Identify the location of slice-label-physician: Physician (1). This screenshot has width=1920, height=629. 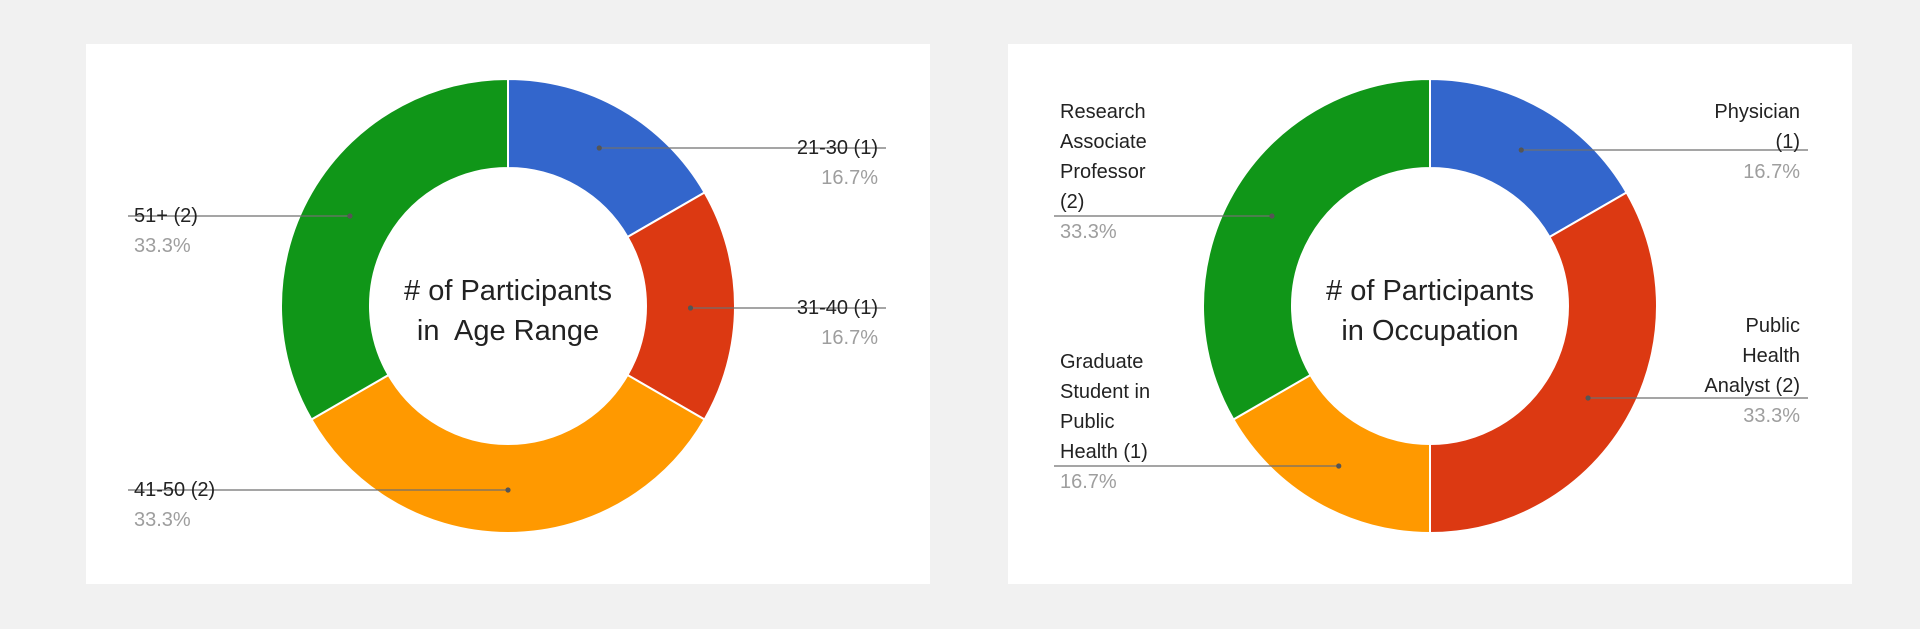
(1757, 127).